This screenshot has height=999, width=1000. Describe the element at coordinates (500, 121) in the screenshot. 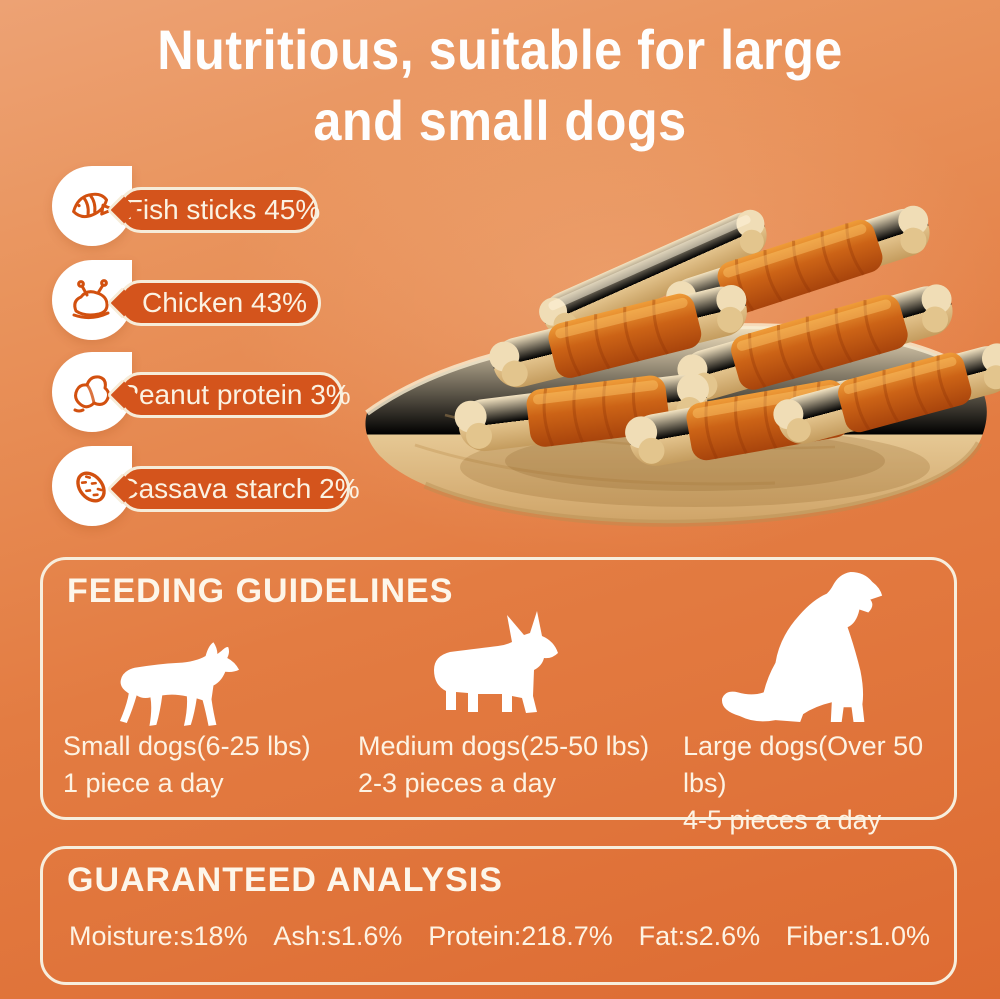

I see `title-line-2: and small dogs` at that location.